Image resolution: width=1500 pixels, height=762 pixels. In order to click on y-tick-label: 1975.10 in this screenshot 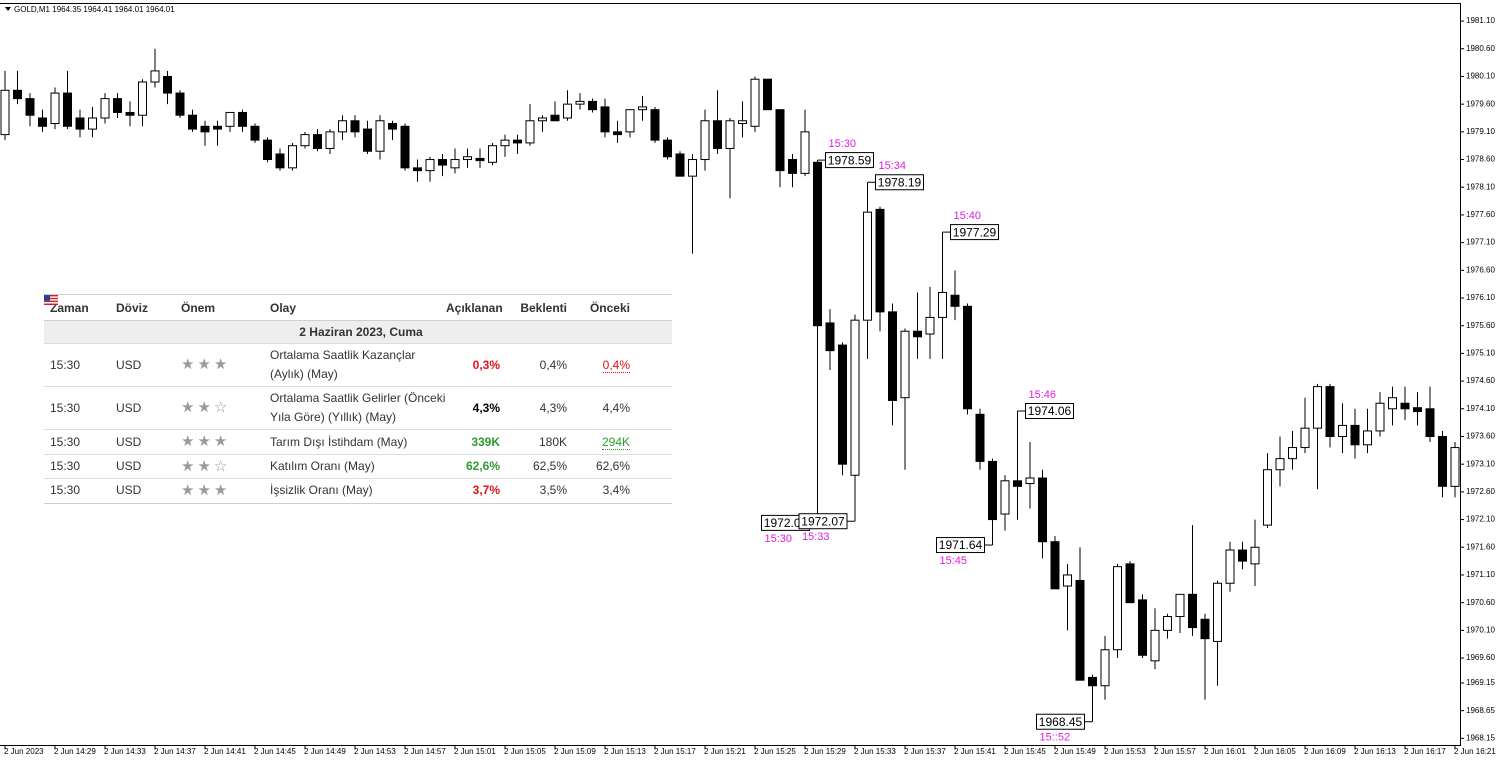, I will do `click(1480, 353)`.